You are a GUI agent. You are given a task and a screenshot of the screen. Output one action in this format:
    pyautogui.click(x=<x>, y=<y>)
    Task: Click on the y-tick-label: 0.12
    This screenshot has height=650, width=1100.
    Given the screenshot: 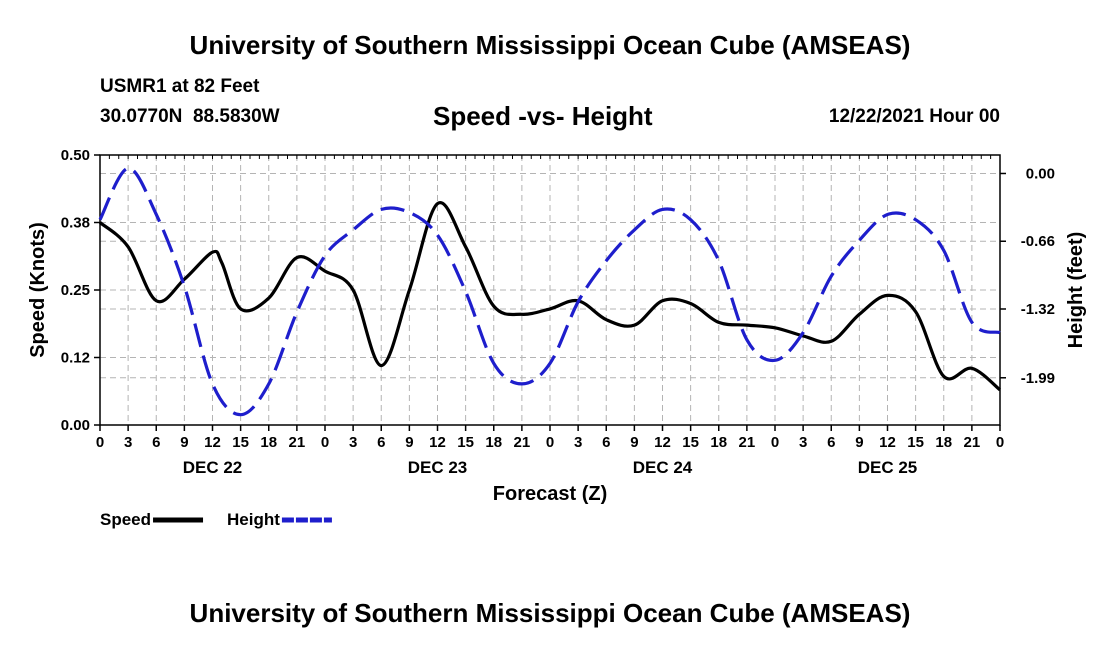 What is the action you would take?
    pyautogui.click(x=75, y=358)
    